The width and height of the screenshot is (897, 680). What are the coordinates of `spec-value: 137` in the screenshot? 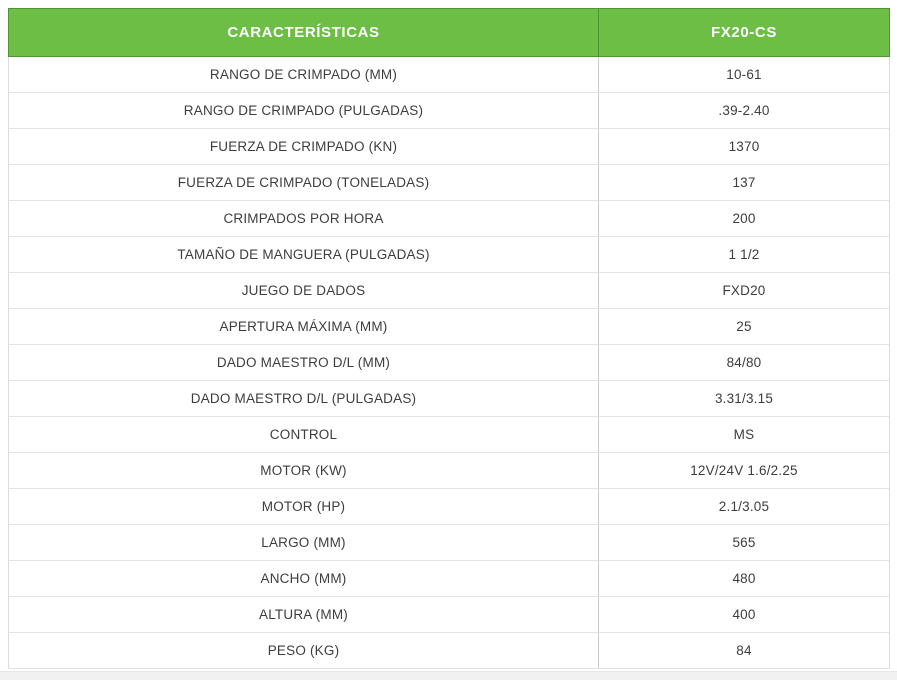 It's located at (744, 182).